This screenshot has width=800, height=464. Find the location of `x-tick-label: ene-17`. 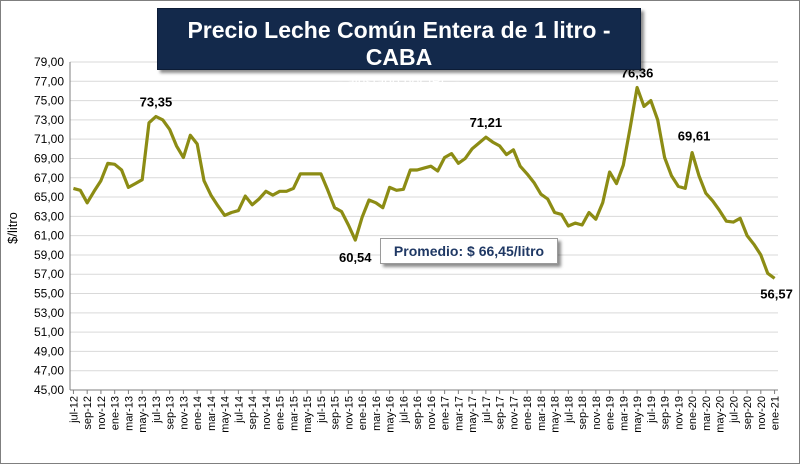

x-tick-label: ene-17 is located at coordinates (446, 413).